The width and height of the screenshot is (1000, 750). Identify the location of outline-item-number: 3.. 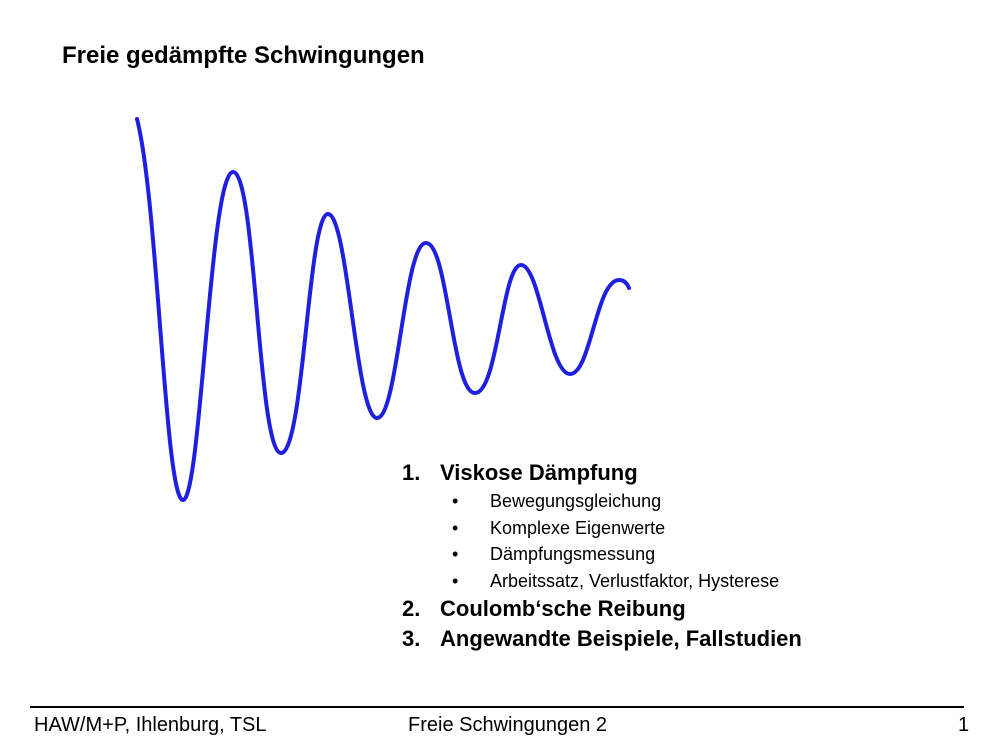
(411, 638).